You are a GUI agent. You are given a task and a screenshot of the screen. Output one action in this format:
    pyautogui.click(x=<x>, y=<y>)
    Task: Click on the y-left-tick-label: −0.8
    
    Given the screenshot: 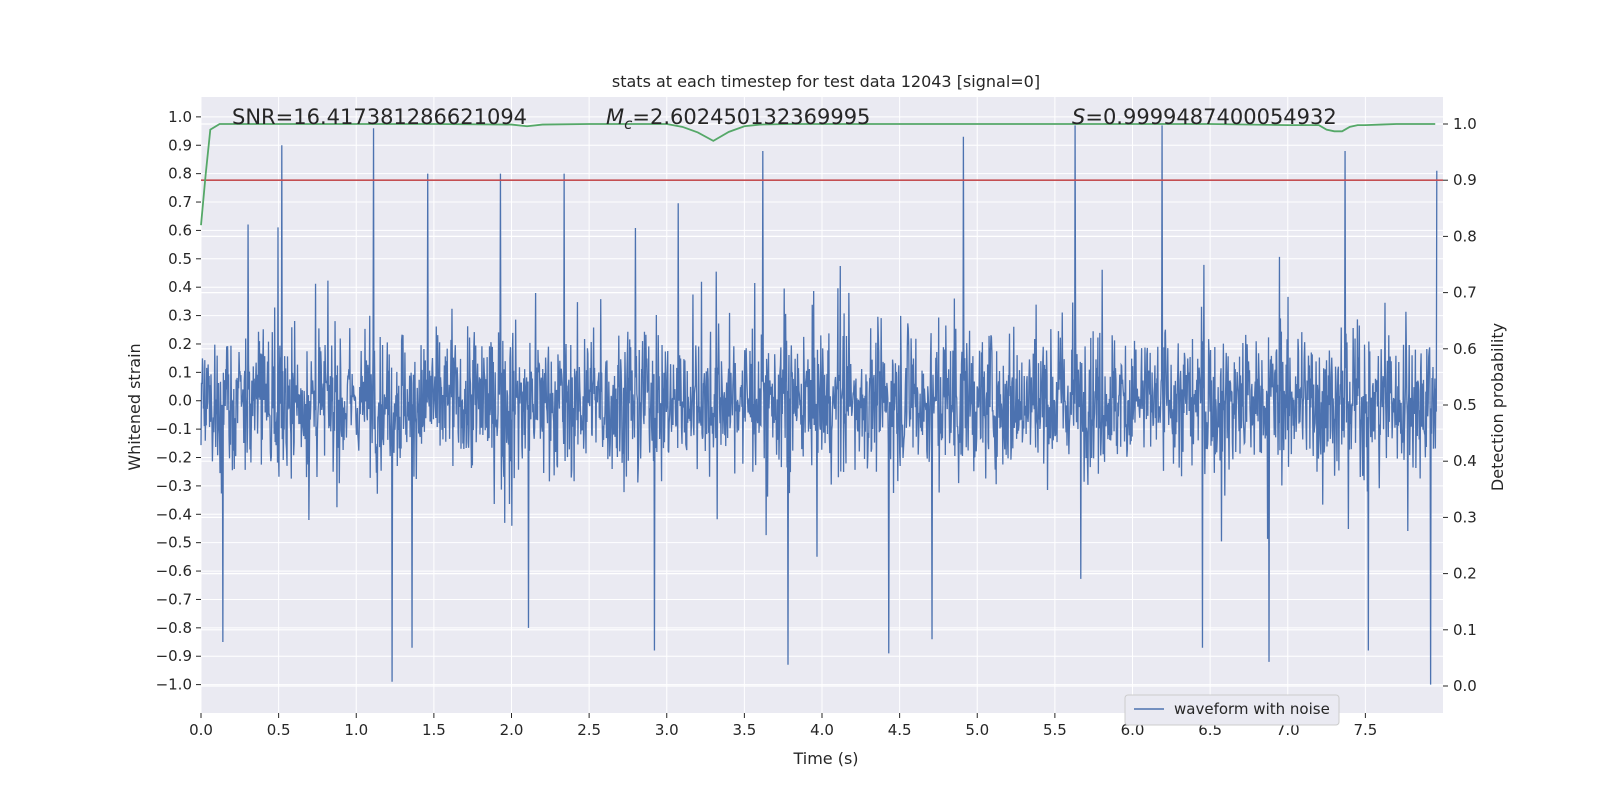 What is the action you would take?
    pyautogui.click(x=174, y=628)
    